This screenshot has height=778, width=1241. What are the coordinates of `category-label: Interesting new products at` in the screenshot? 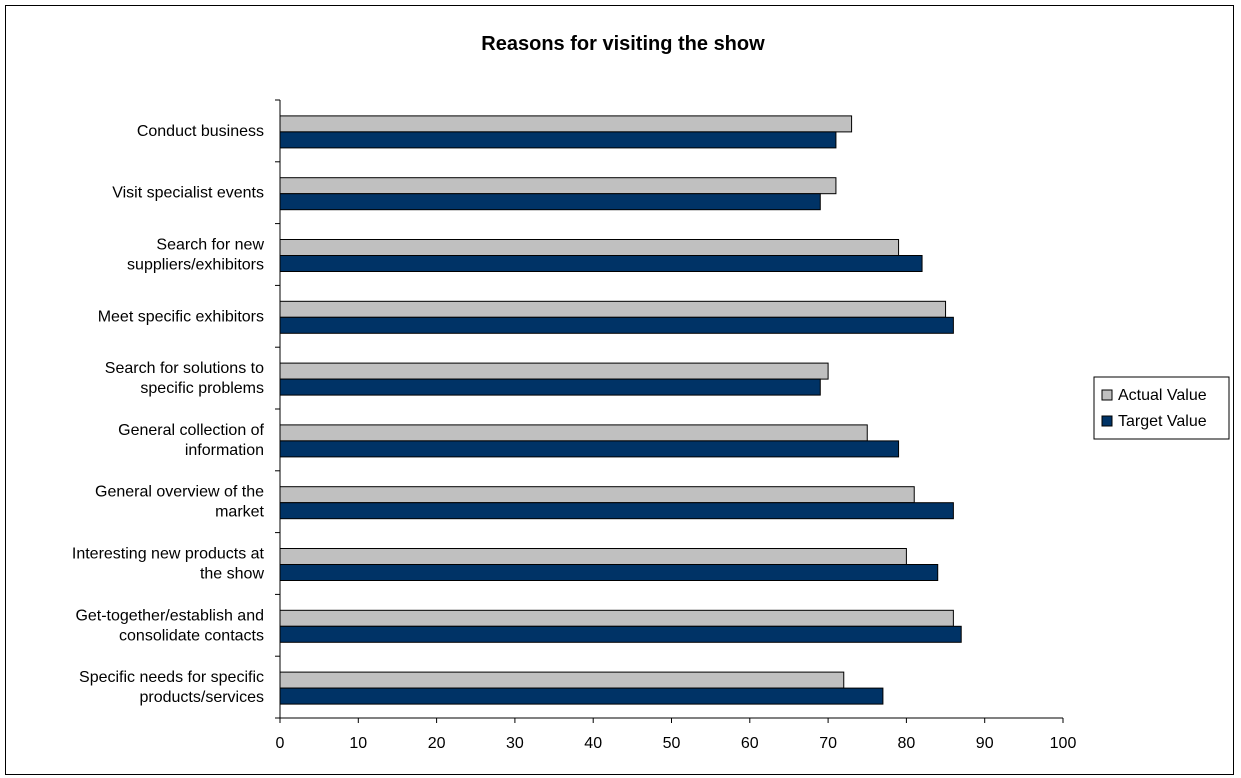 It's located at (168, 554).